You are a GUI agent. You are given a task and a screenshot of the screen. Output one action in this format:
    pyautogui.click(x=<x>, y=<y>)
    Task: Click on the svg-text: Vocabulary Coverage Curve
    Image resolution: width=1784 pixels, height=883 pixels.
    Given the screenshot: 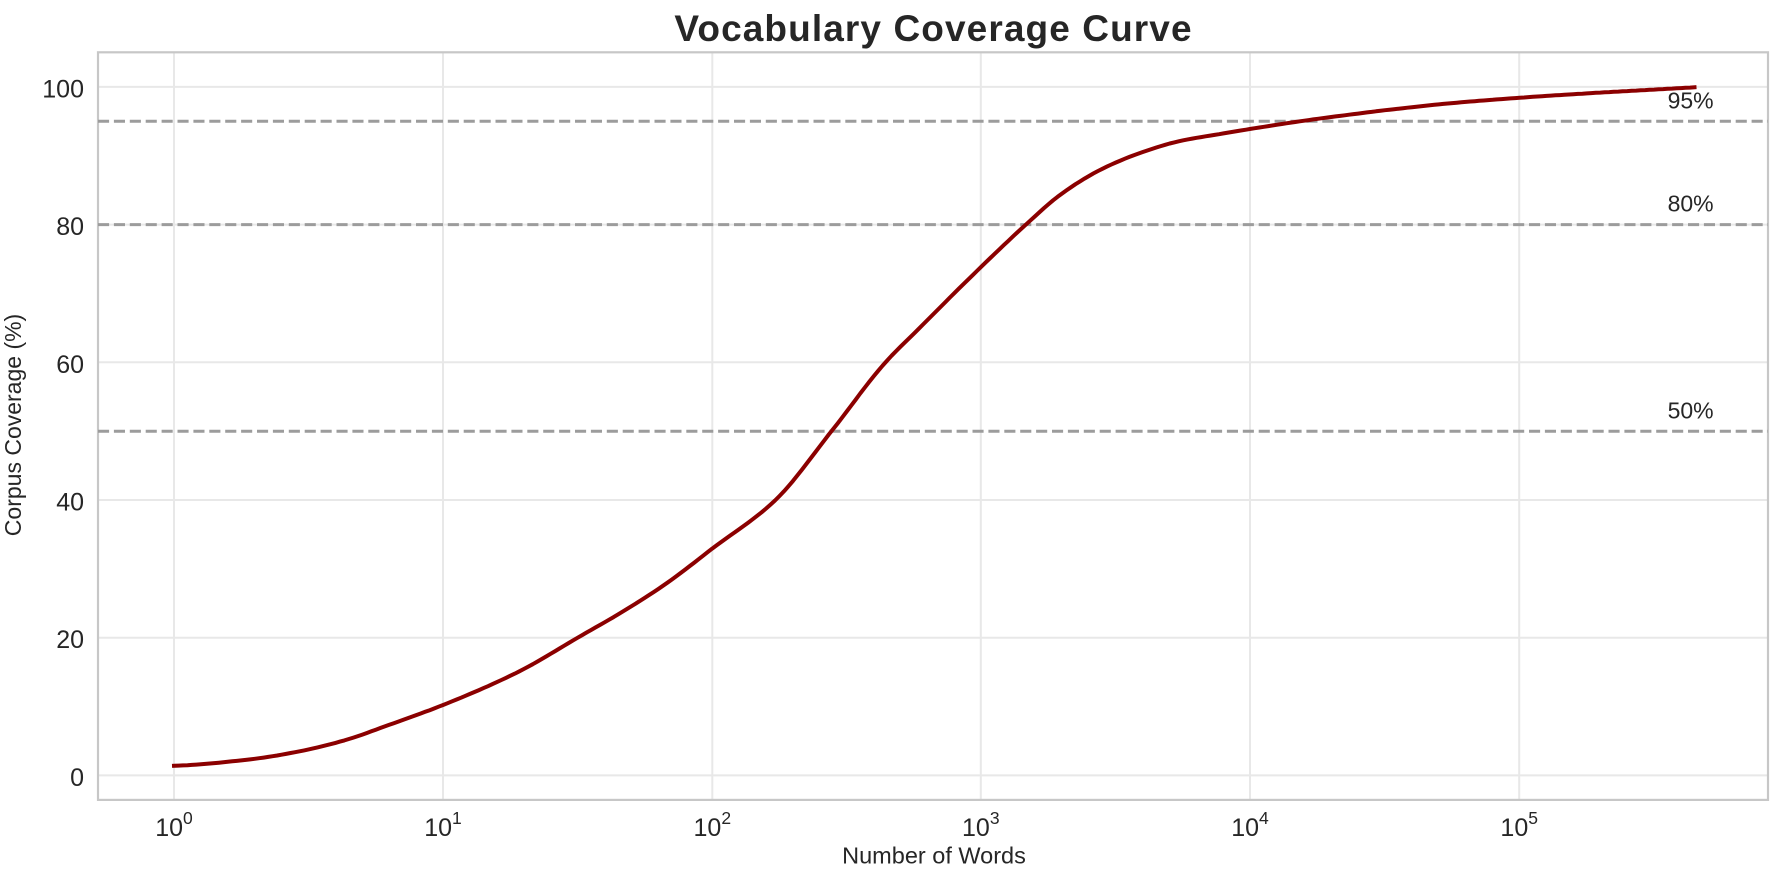 What is the action you would take?
    pyautogui.click(x=933, y=28)
    